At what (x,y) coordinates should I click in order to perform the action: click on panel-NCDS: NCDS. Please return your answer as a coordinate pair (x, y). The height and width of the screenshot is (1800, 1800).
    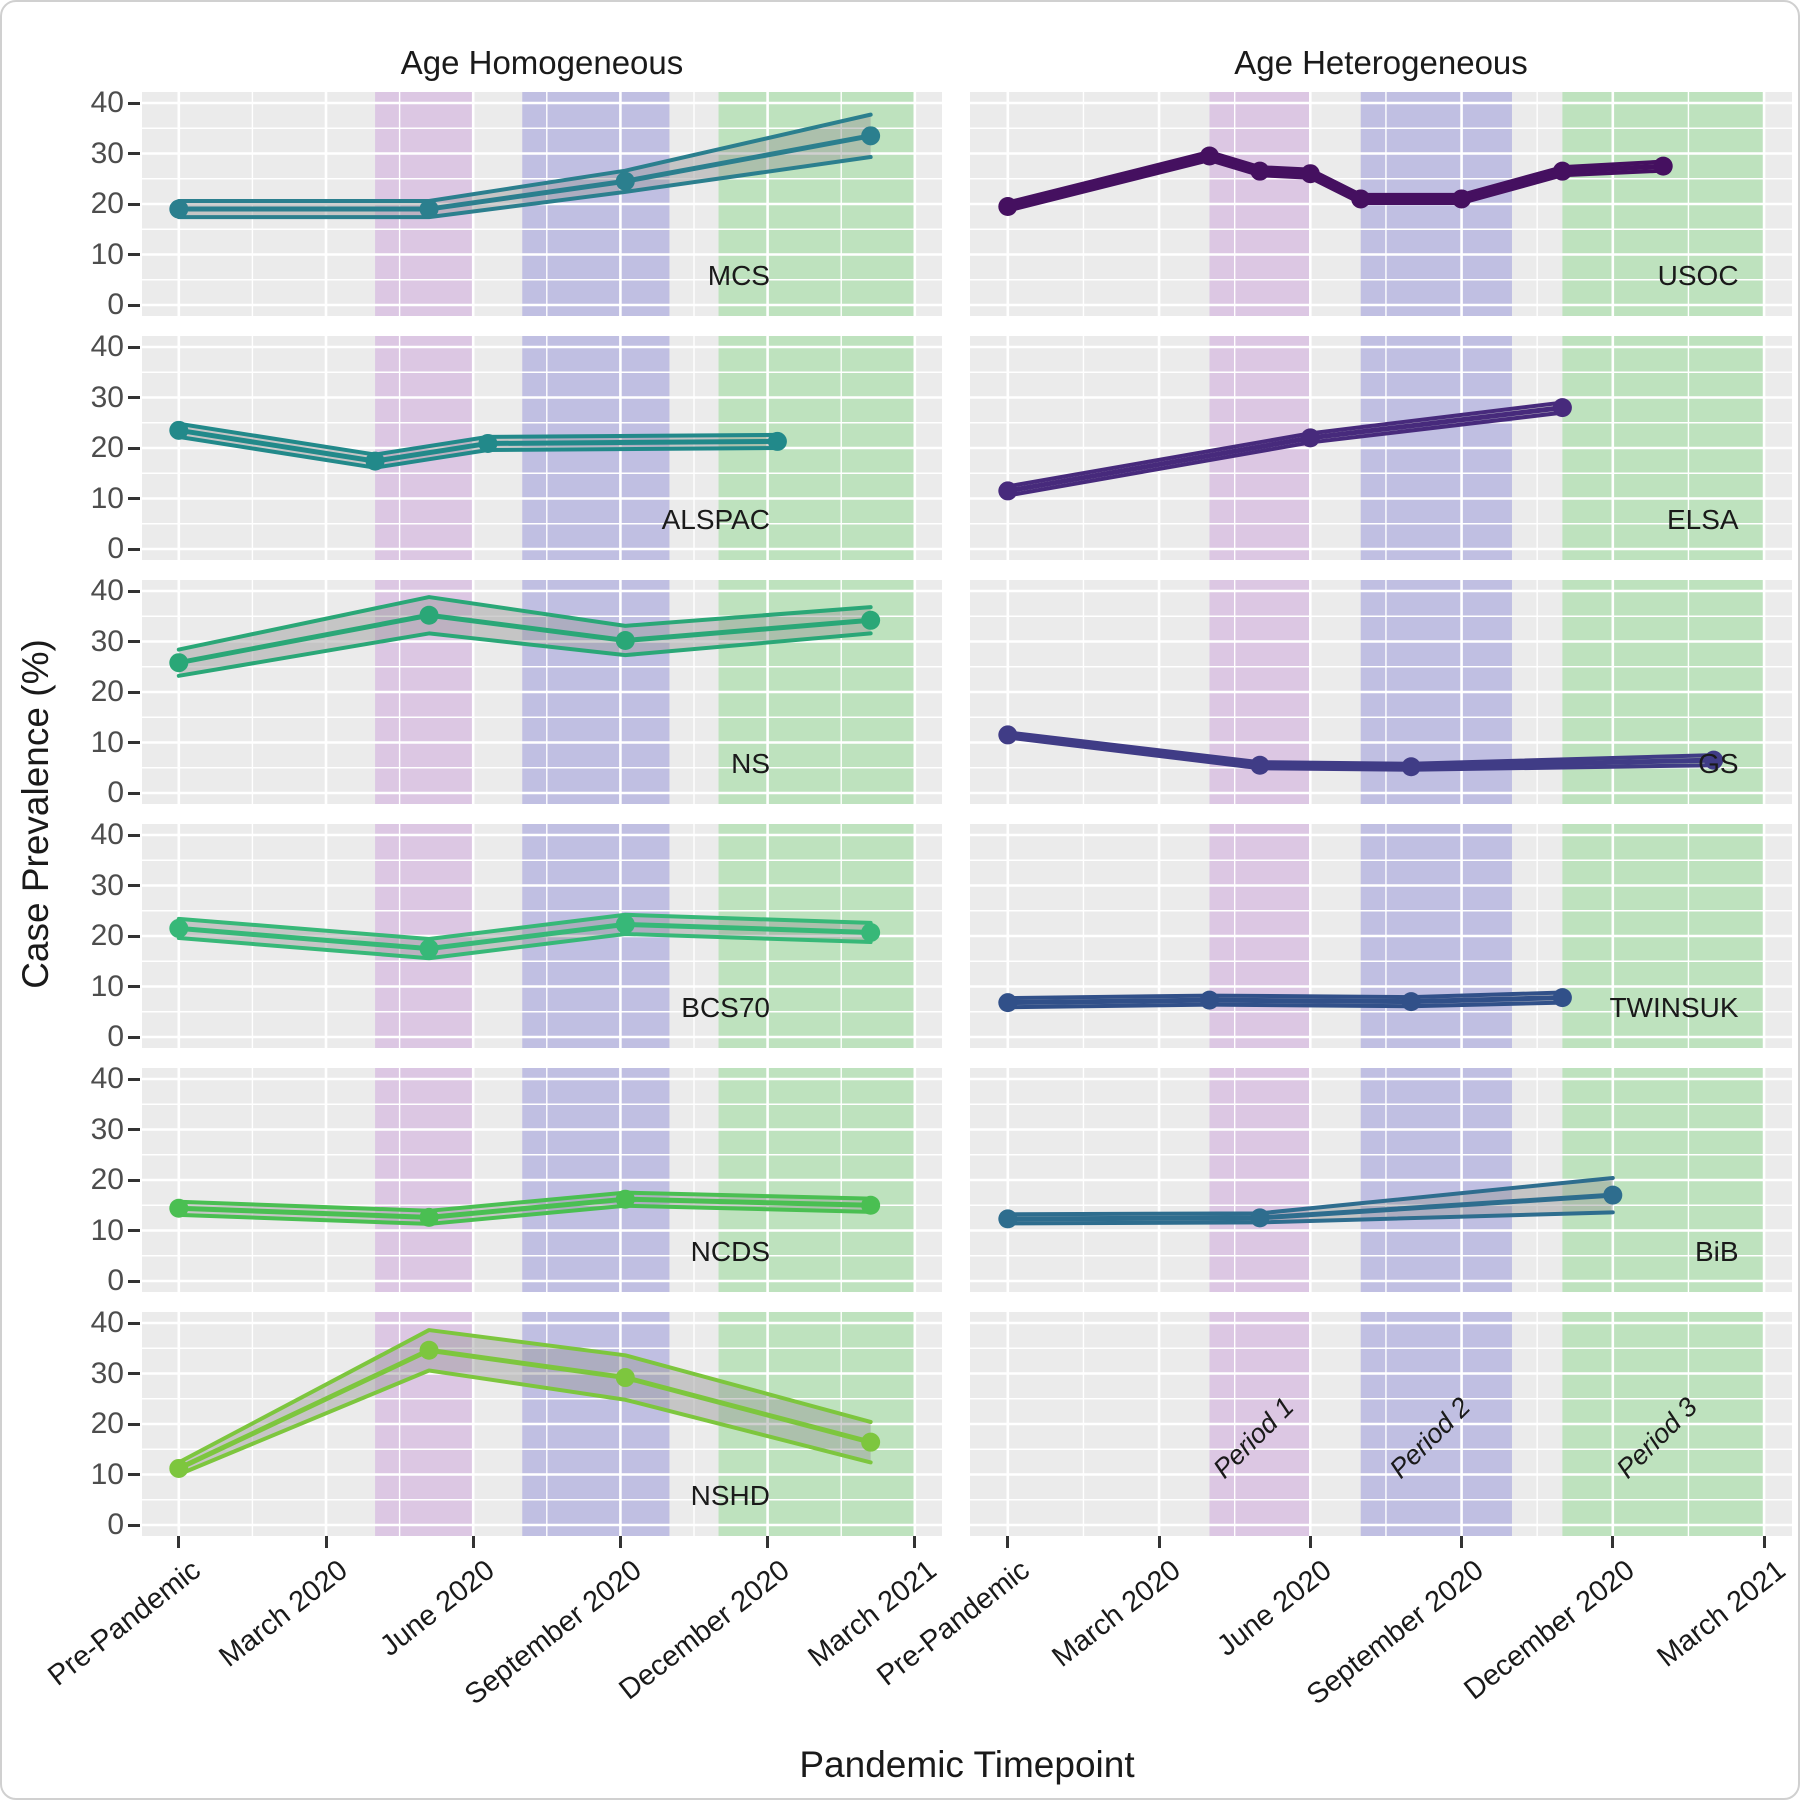
    Looking at the image, I should click on (542, 1182).